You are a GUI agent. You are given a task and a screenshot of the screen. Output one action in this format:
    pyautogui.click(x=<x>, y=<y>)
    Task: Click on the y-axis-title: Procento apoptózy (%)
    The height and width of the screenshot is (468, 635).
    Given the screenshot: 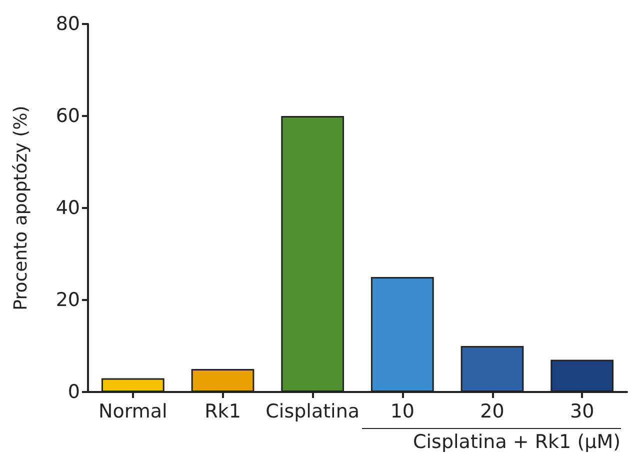 What is the action you would take?
    pyautogui.click(x=21, y=208)
    